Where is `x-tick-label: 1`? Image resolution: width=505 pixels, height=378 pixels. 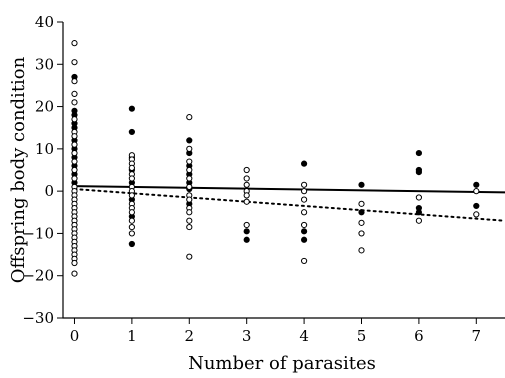
x-tick-label: 1 is located at coordinates (132, 336).